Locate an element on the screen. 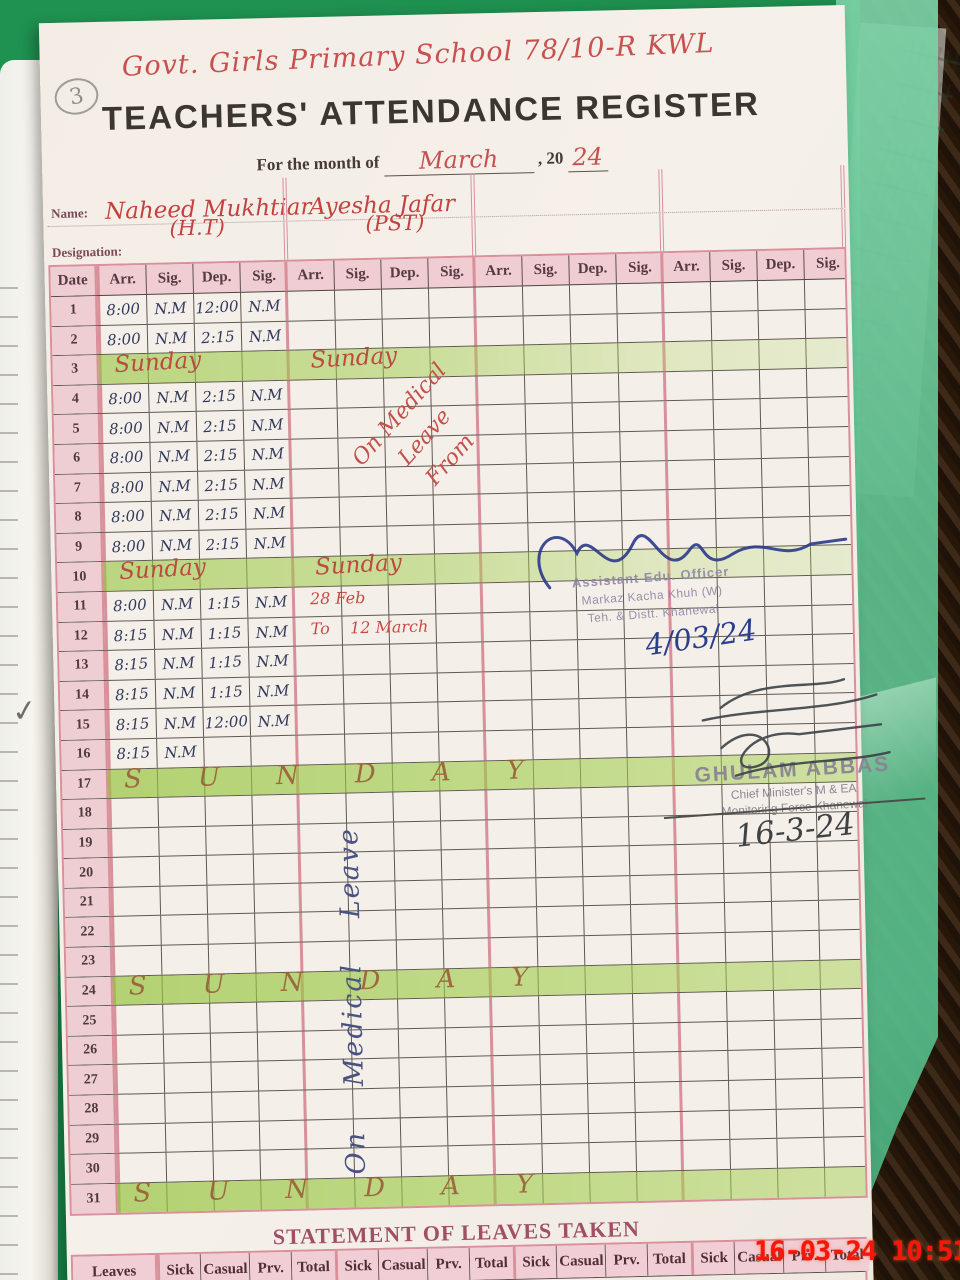 The width and height of the screenshot is (960, 1280). leaves-label-header: Leaves is located at coordinates (115, 1267).